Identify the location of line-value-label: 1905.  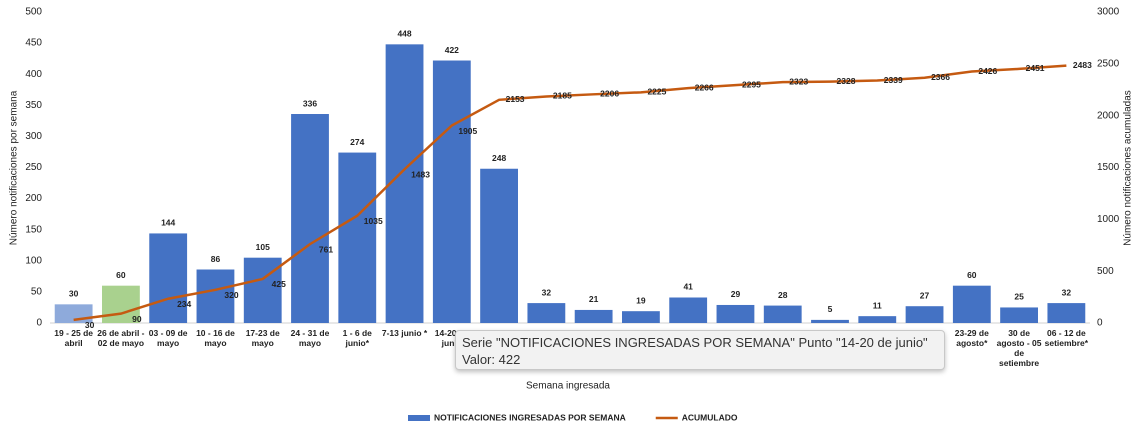
(467, 131).